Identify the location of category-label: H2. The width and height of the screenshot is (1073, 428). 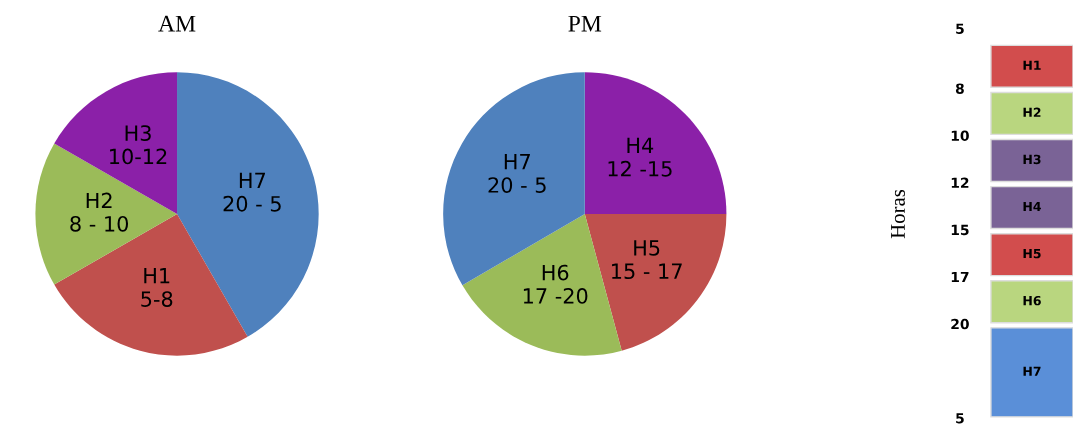
(1032, 112).